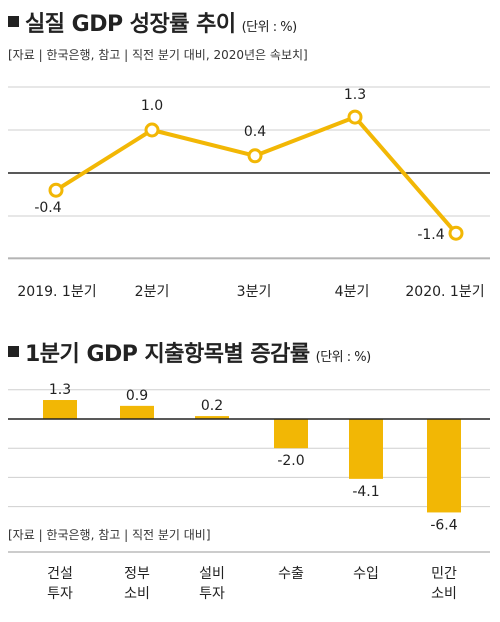  Describe the element at coordinates (167, 354) in the screenshot. I see `chart-title-text: 1분기 GDP 지출항목별 증감률` at that location.